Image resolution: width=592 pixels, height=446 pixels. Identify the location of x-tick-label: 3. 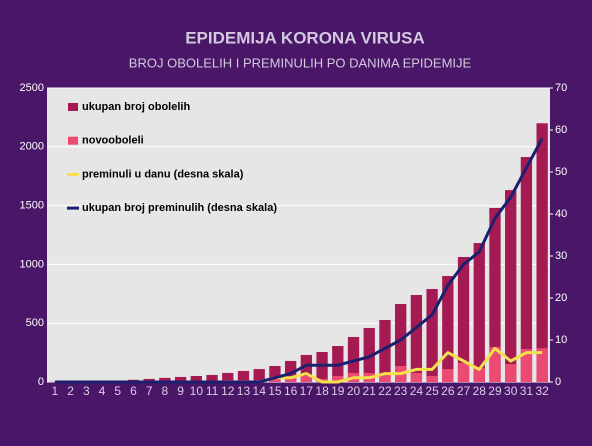
(86, 391).